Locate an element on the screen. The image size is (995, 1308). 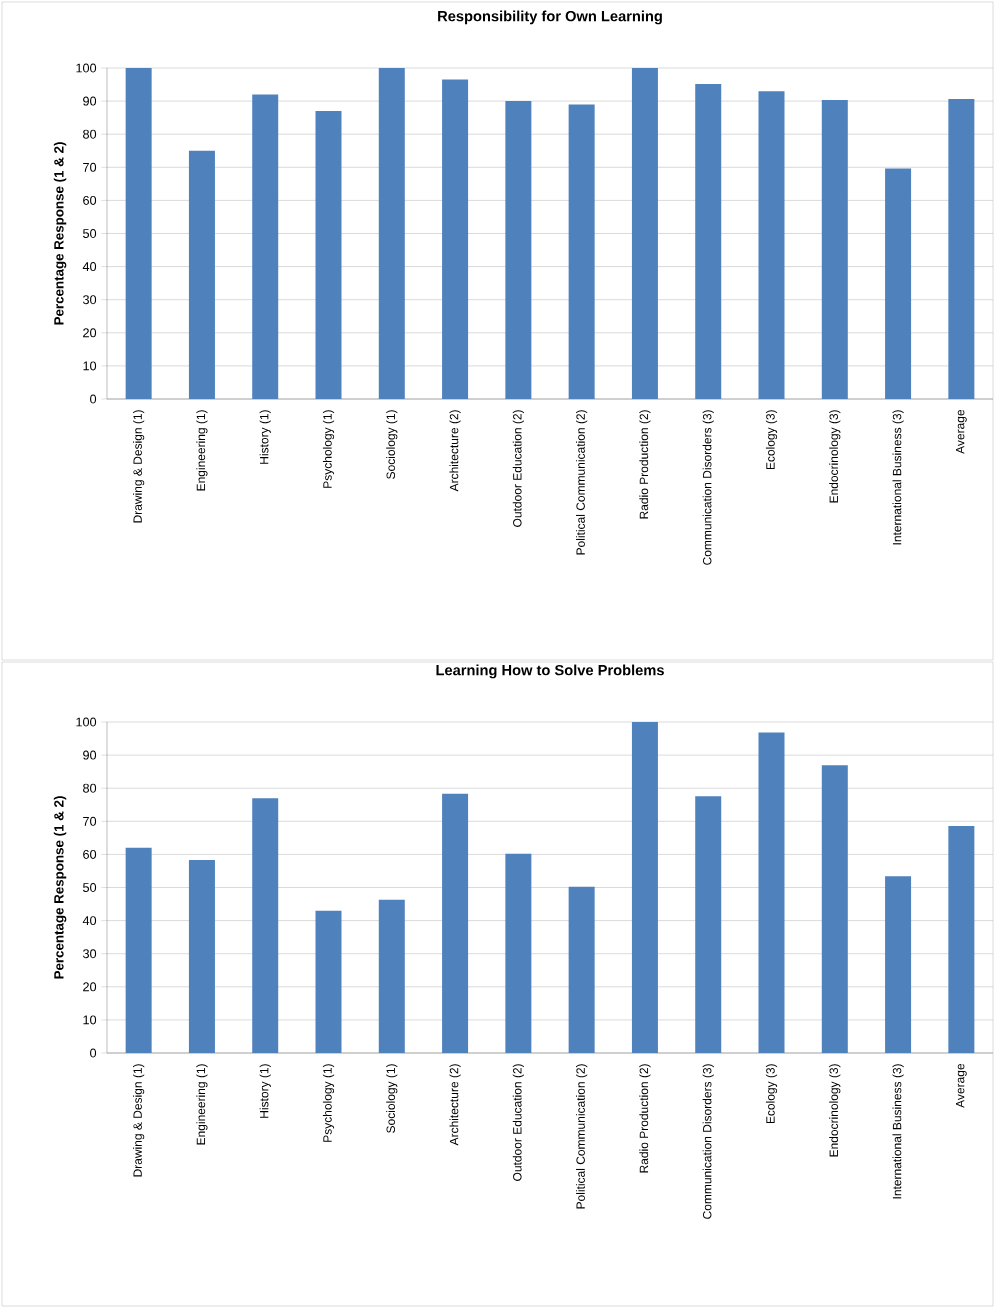
chart-title: Responsibility for Own Learning is located at coordinates (550, 17).